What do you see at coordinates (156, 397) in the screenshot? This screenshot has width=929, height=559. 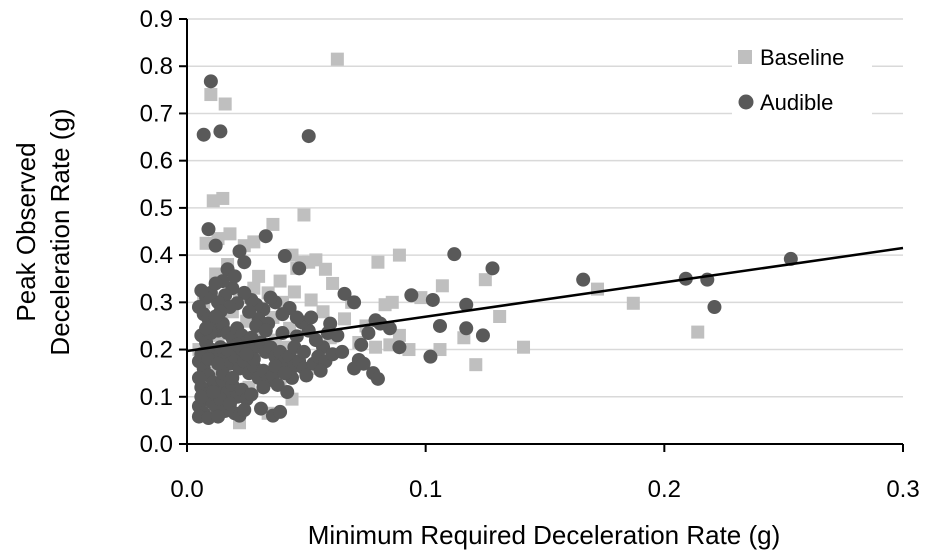 I see `y-tick-label: 0.1` at bounding box center [156, 397].